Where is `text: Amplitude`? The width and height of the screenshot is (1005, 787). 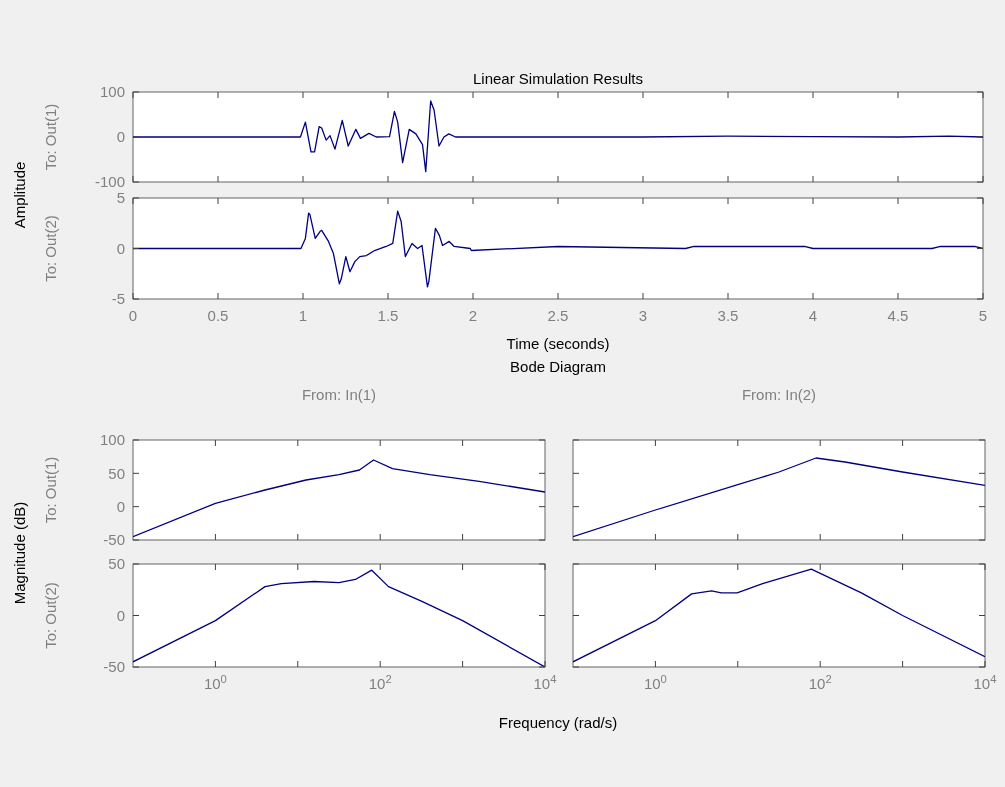
text: Amplitude is located at coordinates (19, 195).